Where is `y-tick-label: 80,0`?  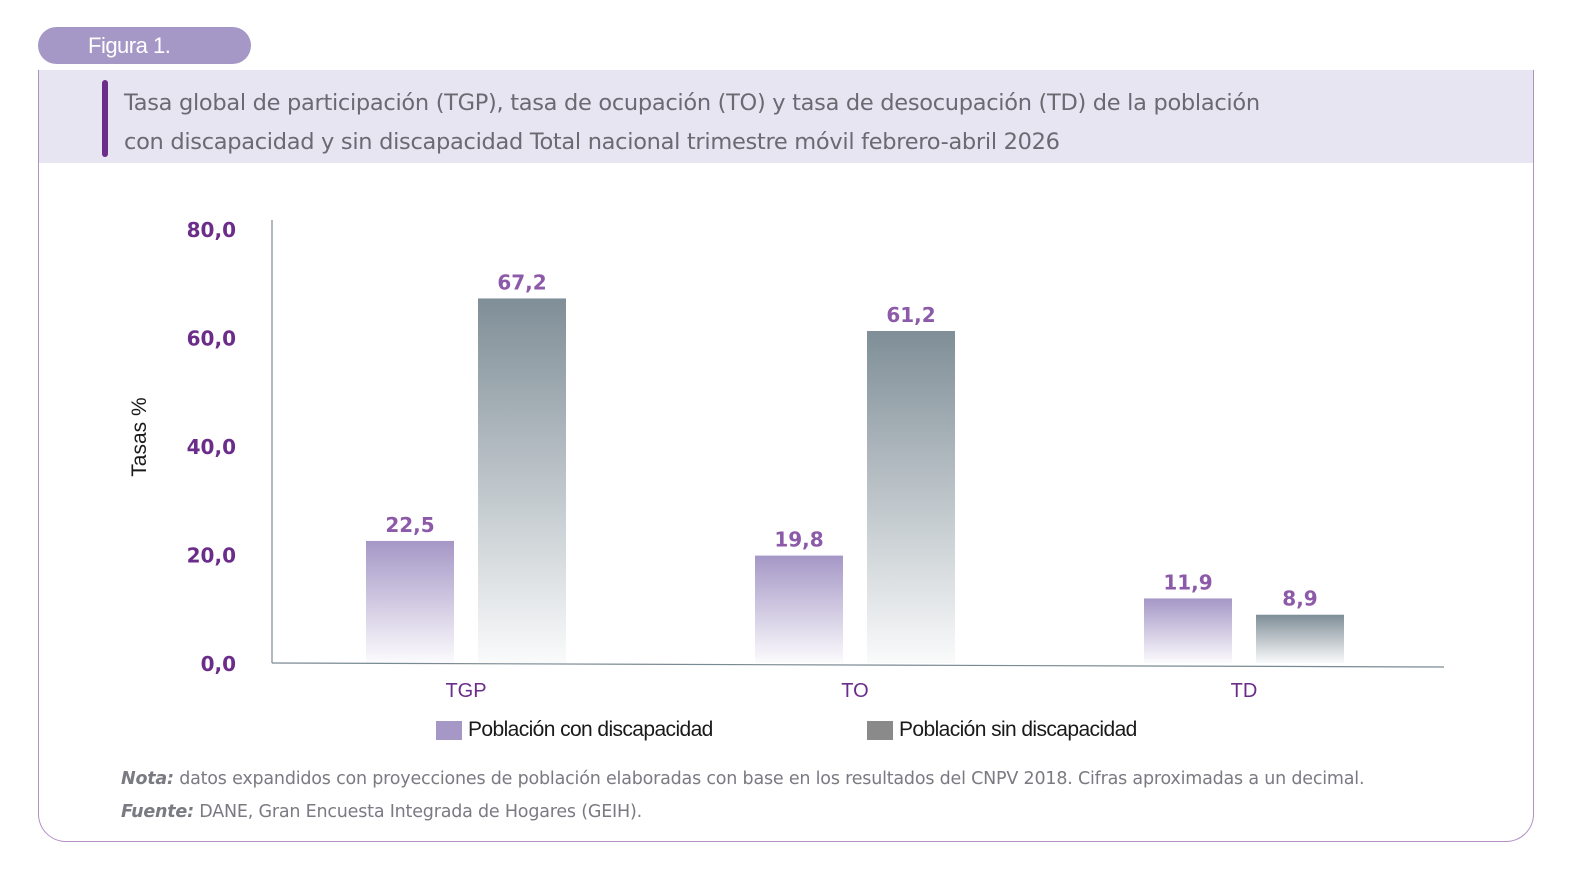
y-tick-label: 80,0 is located at coordinates (211, 230).